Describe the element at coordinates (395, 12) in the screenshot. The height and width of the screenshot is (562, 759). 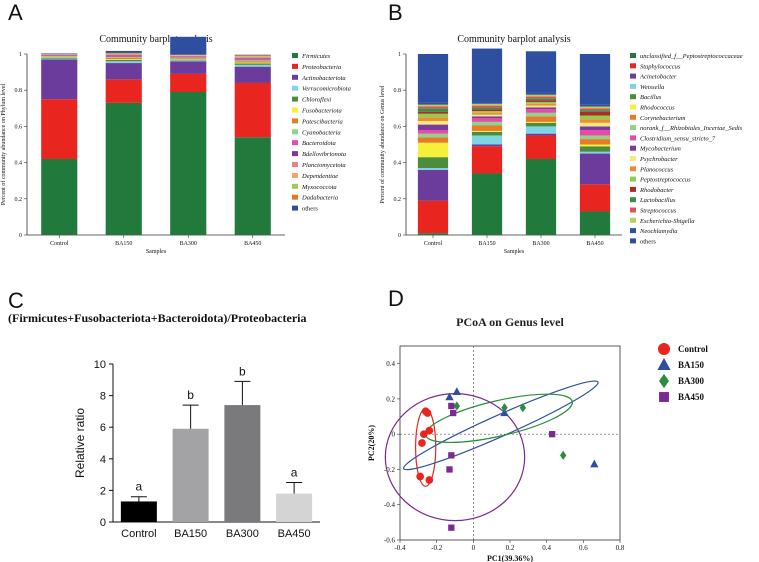
I see `panel-letter-b: B` at that location.